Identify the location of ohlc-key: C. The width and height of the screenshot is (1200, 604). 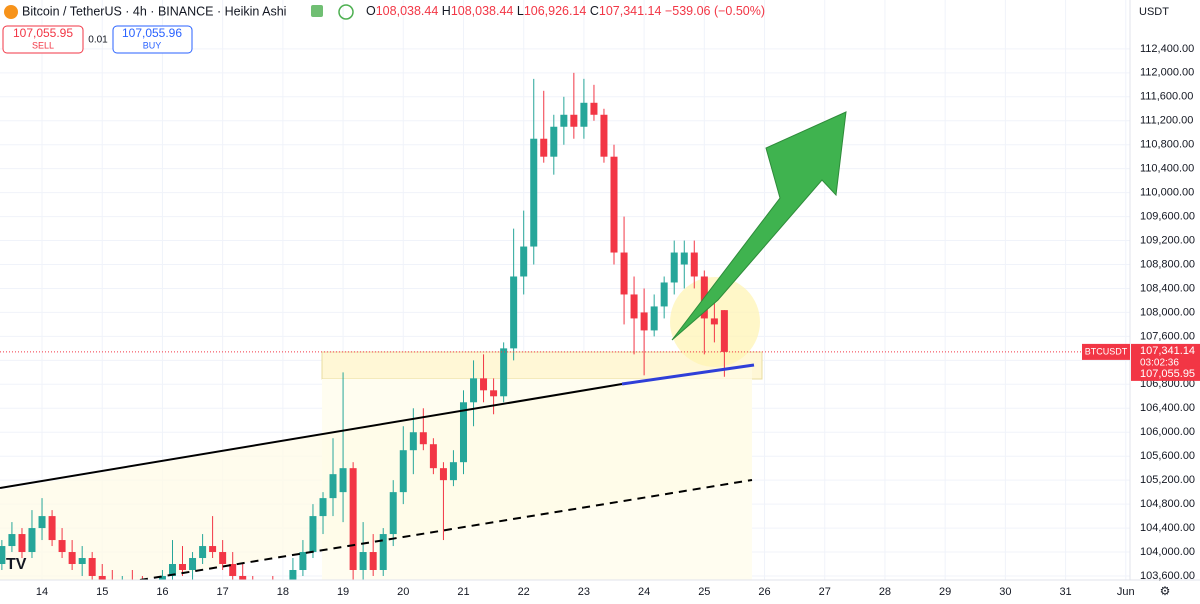
(594, 11).